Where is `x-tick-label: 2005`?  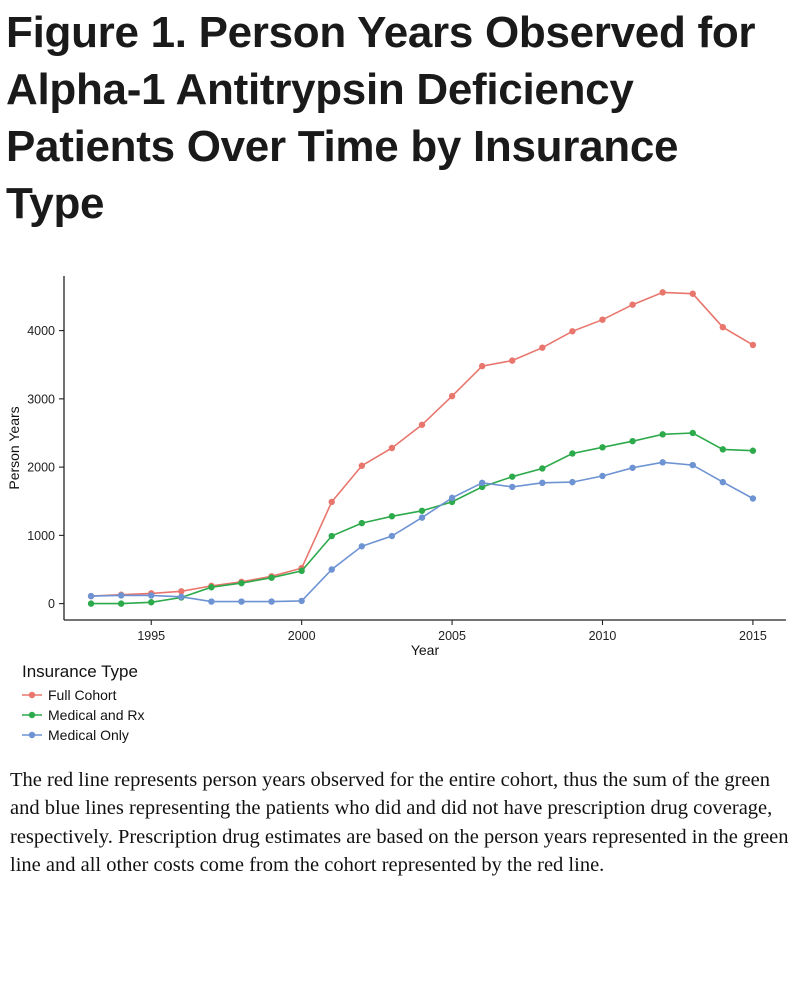 x-tick-label: 2005 is located at coordinates (452, 636).